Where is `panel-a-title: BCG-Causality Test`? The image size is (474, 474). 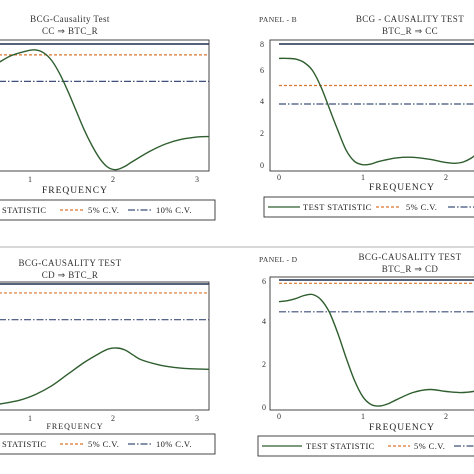
panel-a-title: BCG-Causality Test is located at coordinates (70, 19).